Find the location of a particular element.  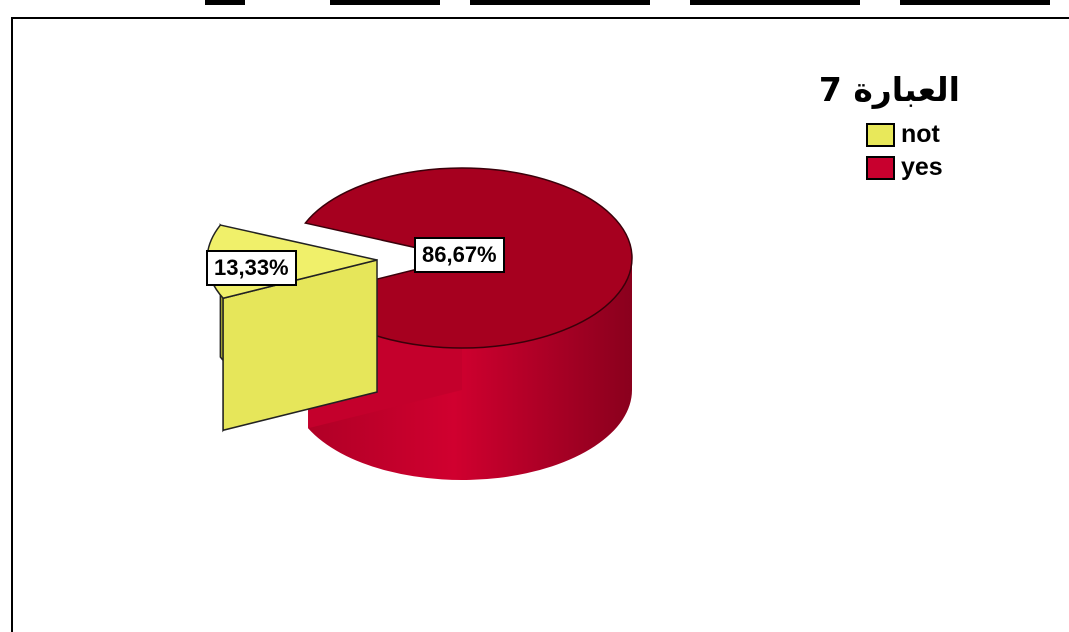

legend-swatch-yes is located at coordinates (880, 167).